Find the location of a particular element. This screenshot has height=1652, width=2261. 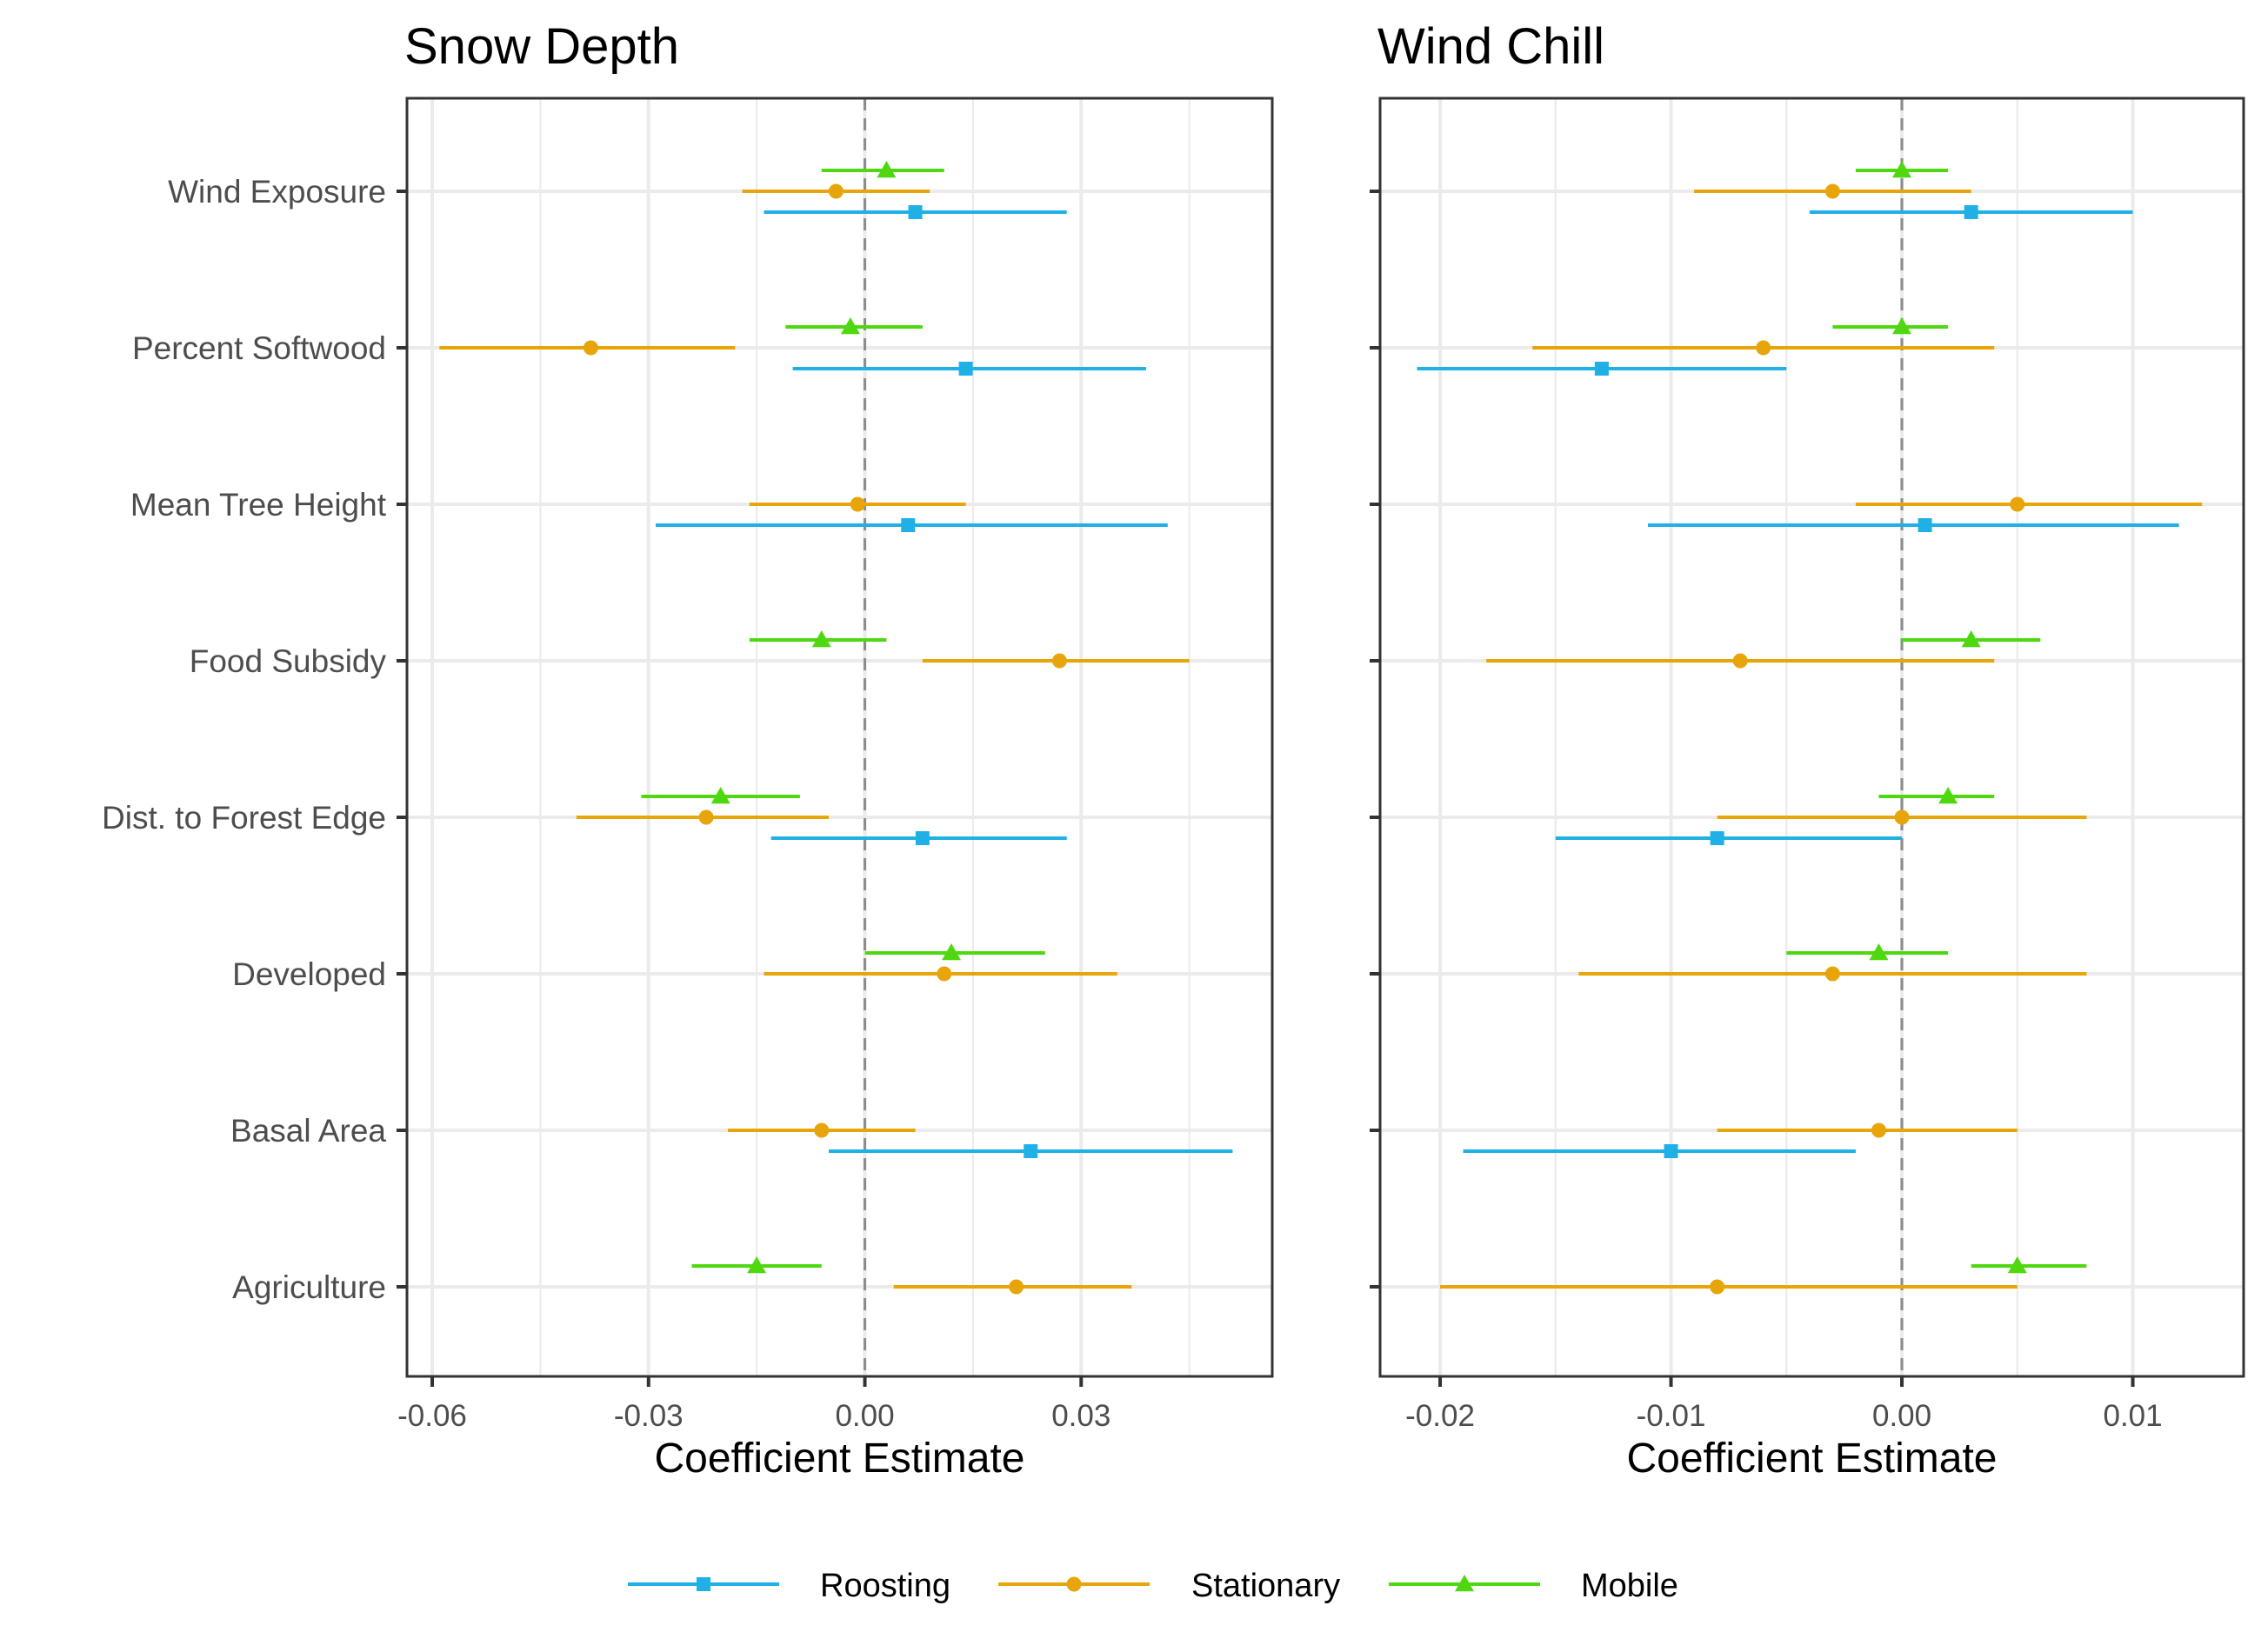

x-tick-label: -0.01 is located at coordinates (1671, 1416).